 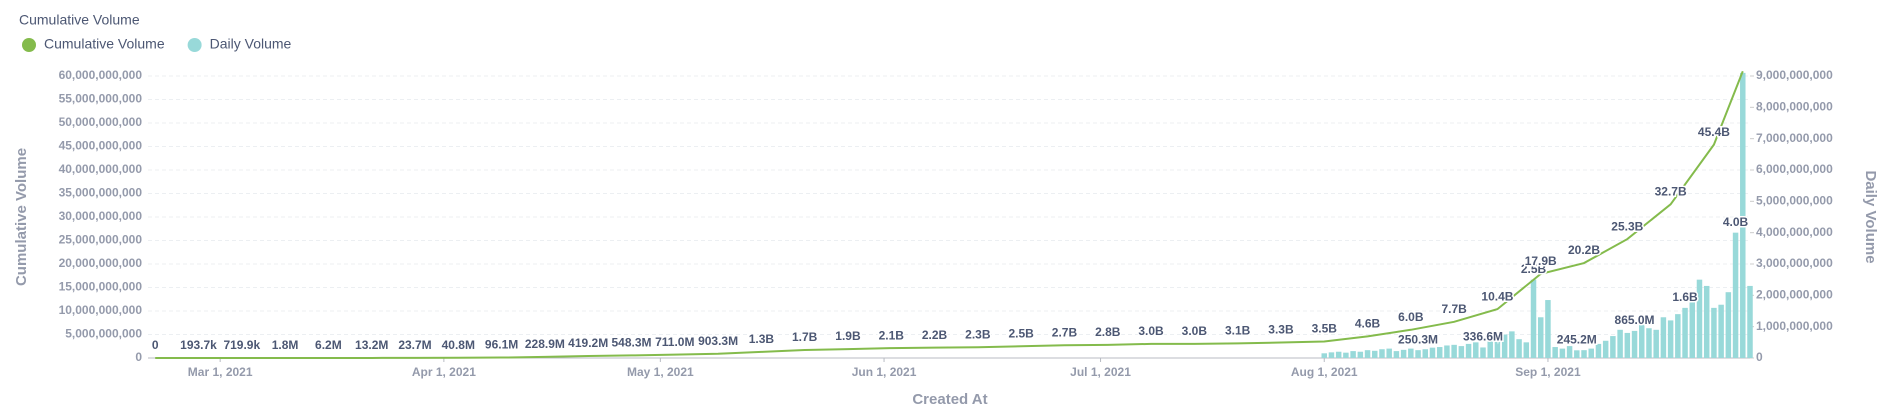 What do you see at coordinates (1325, 329) in the screenshot?
I see `value-label: 3.5B` at bounding box center [1325, 329].